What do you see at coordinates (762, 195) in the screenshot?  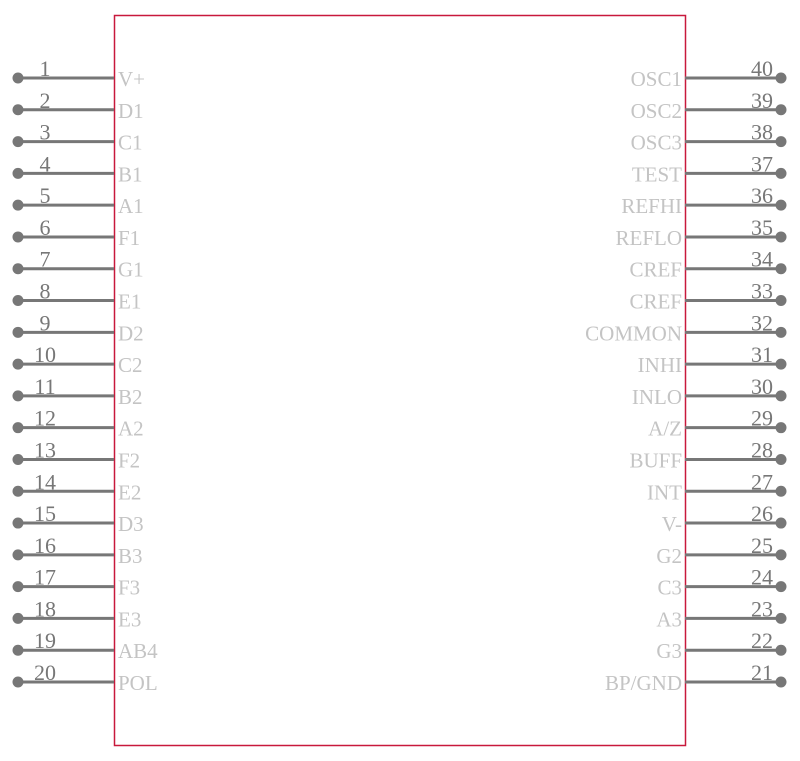 I see `pin-number: 36` at bounding box center [762, 195].